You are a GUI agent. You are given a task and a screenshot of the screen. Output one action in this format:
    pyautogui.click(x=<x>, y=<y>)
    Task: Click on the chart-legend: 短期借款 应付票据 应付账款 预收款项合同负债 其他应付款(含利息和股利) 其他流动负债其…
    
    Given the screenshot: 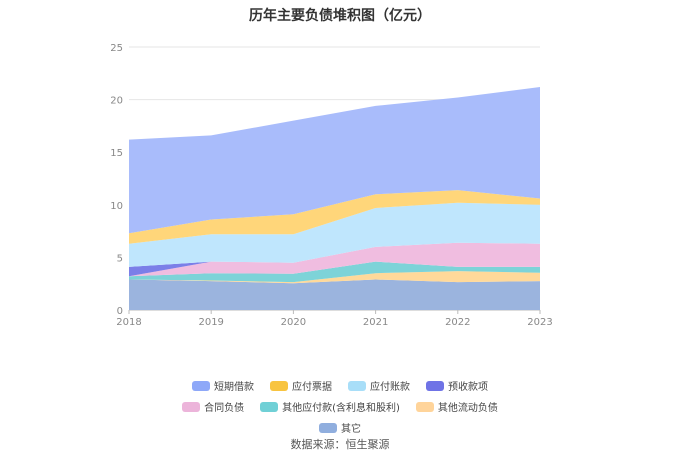 What is the action you would take?
    pyautogui.click(x=340, y=406)
    